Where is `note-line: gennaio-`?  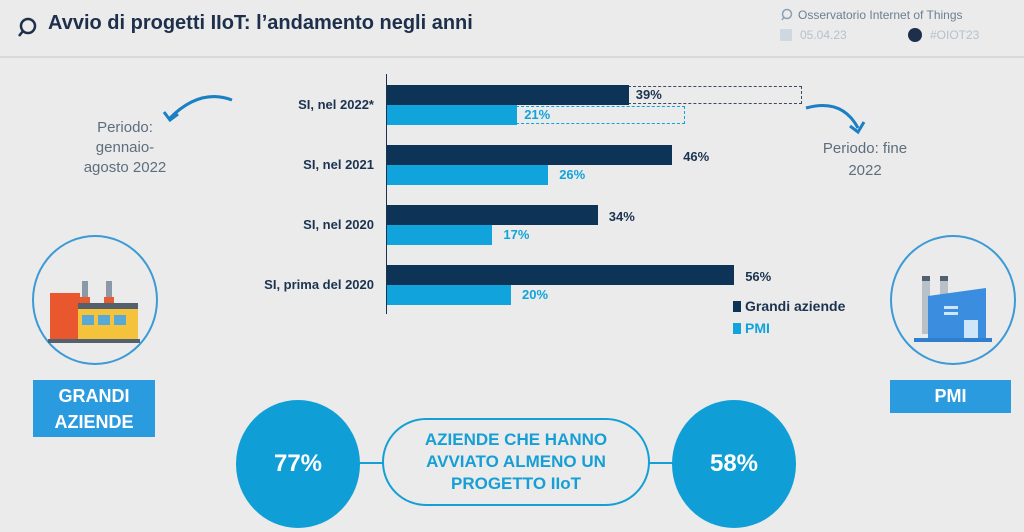
note-line: gennaio- is located at coordinates (125, 147).